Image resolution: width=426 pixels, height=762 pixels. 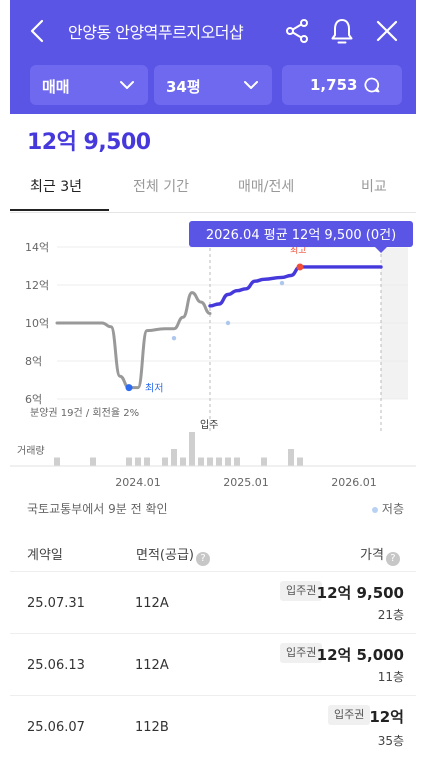 What do you see at coordinates (374, 187) in the screenshot?
I see `tab-compare: 비교` at bounding box center [374, 187].